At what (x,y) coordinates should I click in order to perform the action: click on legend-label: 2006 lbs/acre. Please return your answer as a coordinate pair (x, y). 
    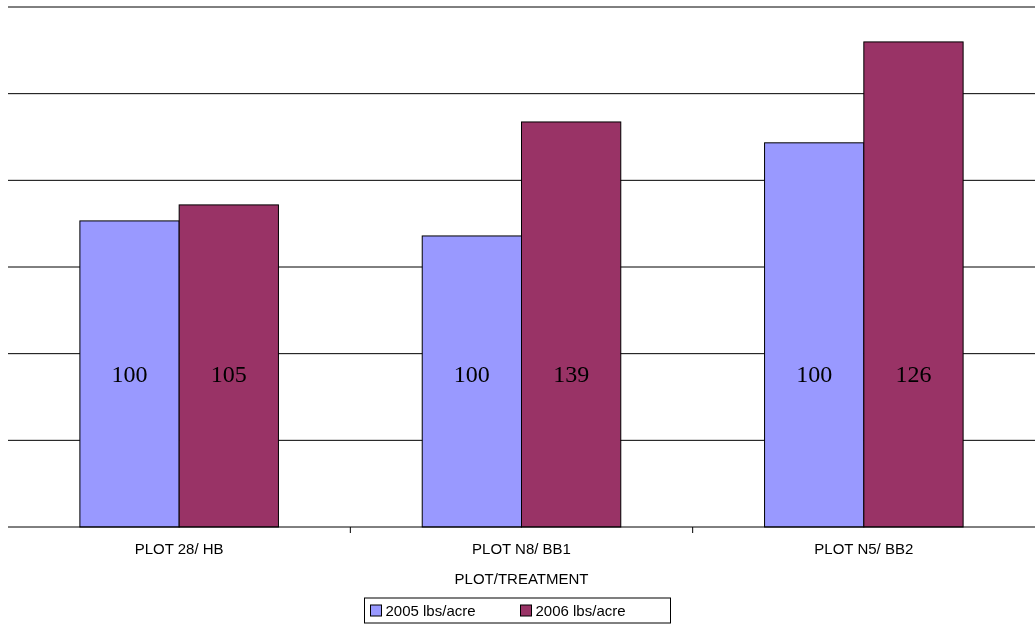
    Looking at the image, I should click on (580, 610).